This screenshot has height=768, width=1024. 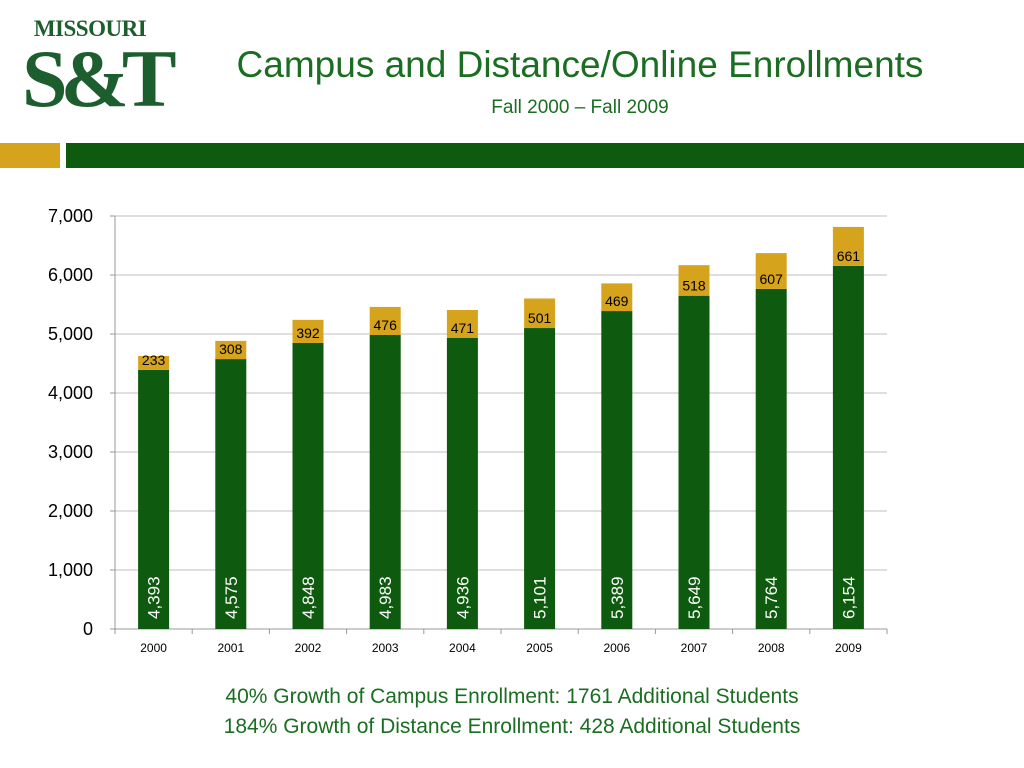 I want to click on distance-value-label: 233, so click(x=154, y=360).